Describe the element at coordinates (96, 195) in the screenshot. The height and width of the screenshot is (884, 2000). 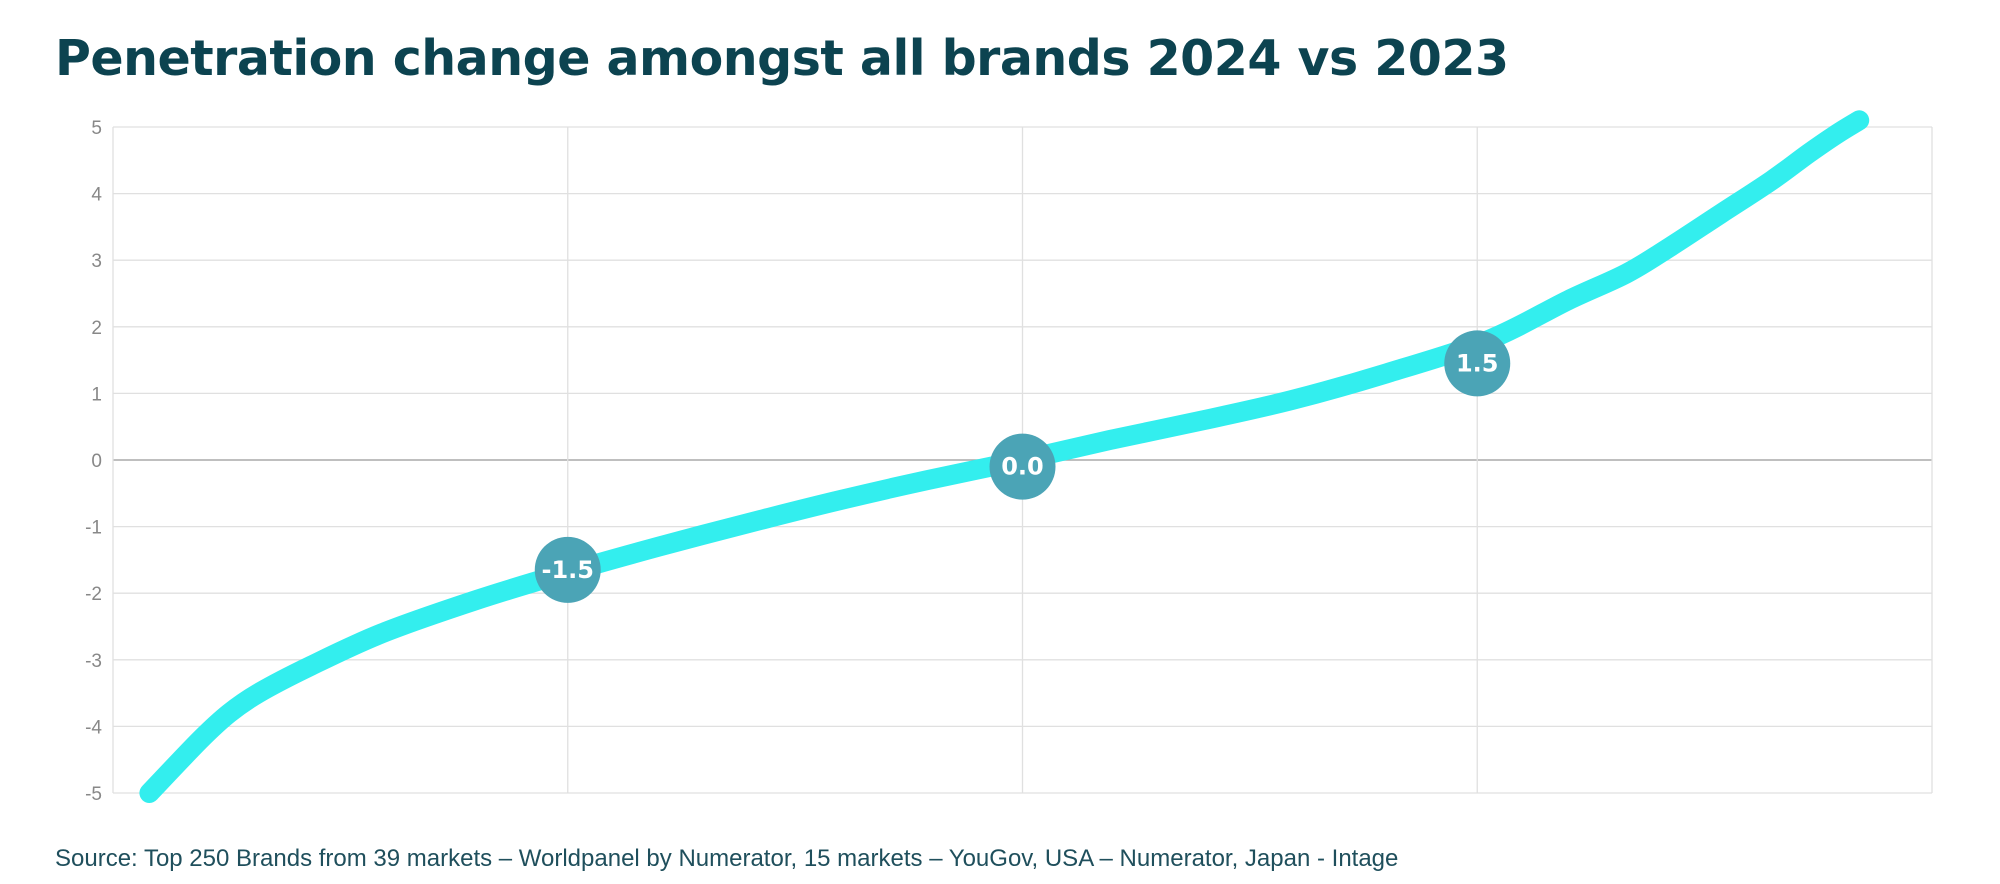
I see `y-tick-label: 4` at that location.